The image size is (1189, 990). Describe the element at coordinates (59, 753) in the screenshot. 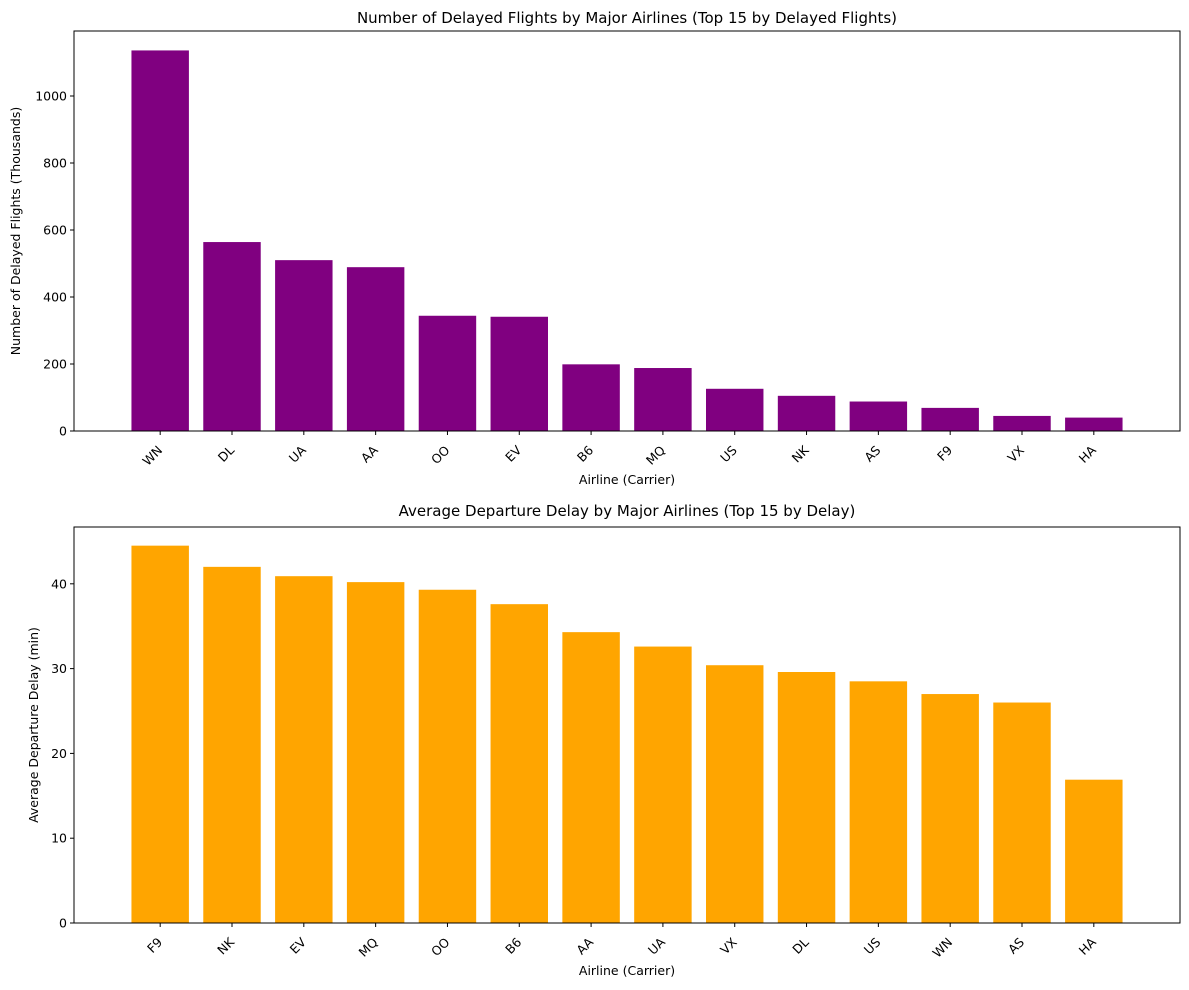

I see `y-tick-label: 20` at that location.